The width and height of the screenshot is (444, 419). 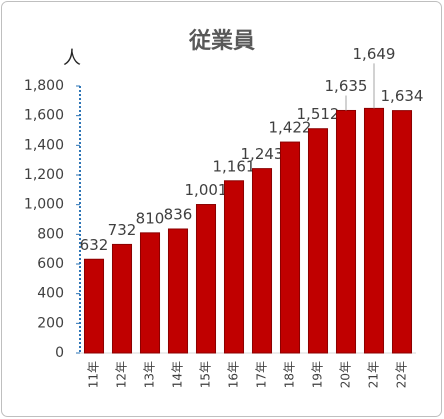 What do you see at coordinates (72, 58) in the screenshot?
I see `y-axis-label: 人` at bounding box center [72, 58].